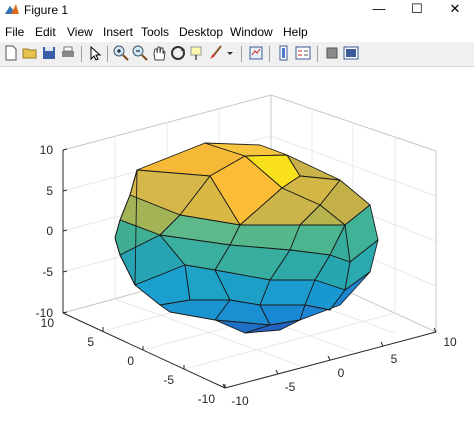 The height and width of the screenshot is (428, 474). What do you see at coordinates (284, 53) in the screenshot?
I see `insert-colorbar-icon` at bounding box center [284, 53].